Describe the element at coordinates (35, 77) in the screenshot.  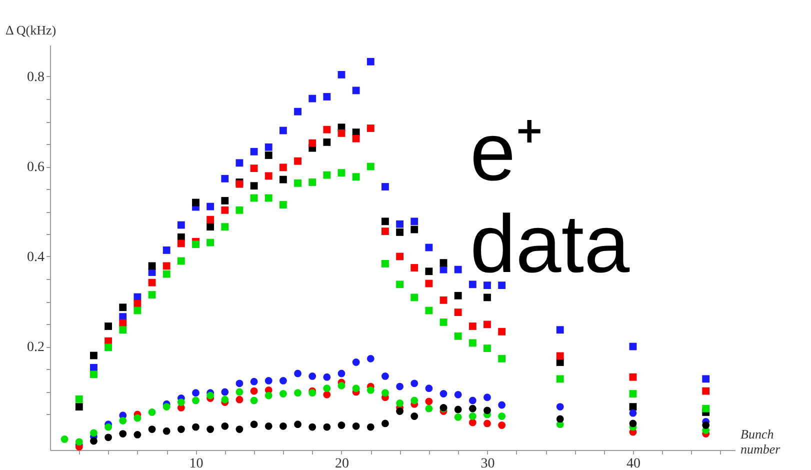
I see `y-tick-label: 0.8` at that location.